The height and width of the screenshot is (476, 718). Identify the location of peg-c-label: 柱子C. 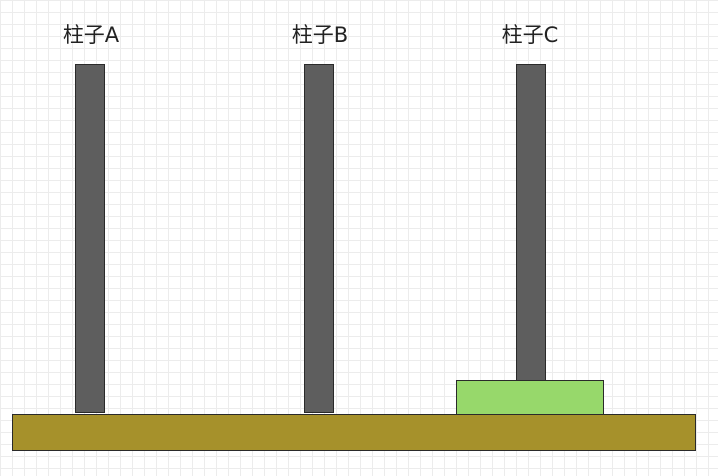
(530, 35).